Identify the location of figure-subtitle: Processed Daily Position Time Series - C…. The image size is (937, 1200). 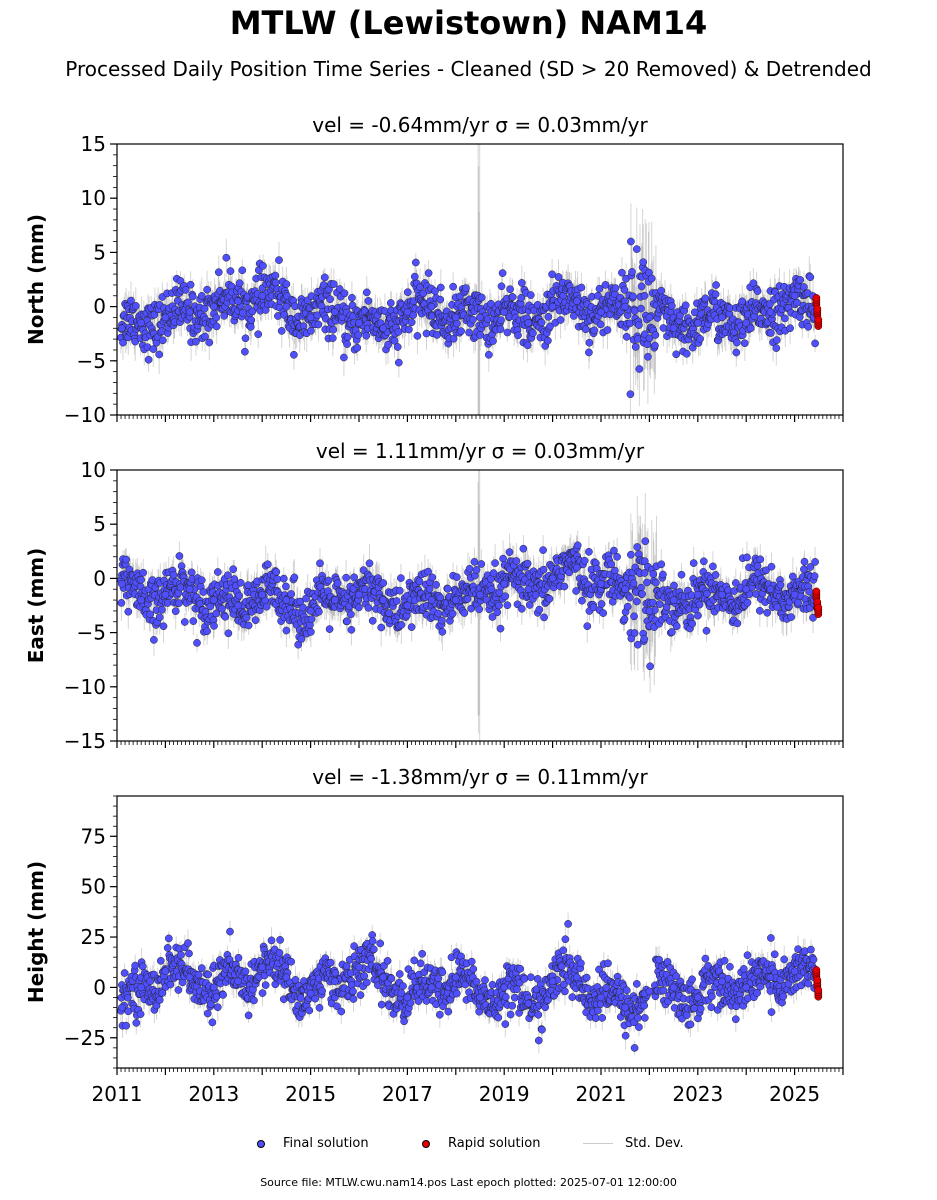
(468, 69).